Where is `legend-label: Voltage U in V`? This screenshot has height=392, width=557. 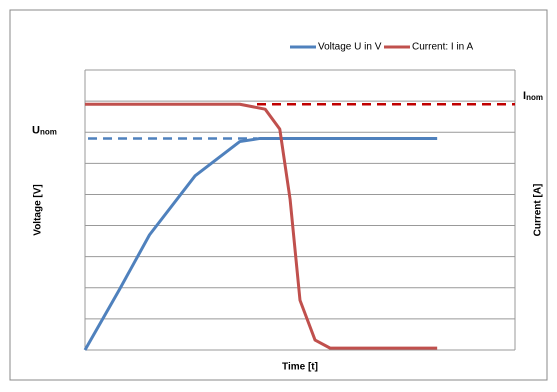 legend-label: Voltage U in V is located at coordinates (350, 47).